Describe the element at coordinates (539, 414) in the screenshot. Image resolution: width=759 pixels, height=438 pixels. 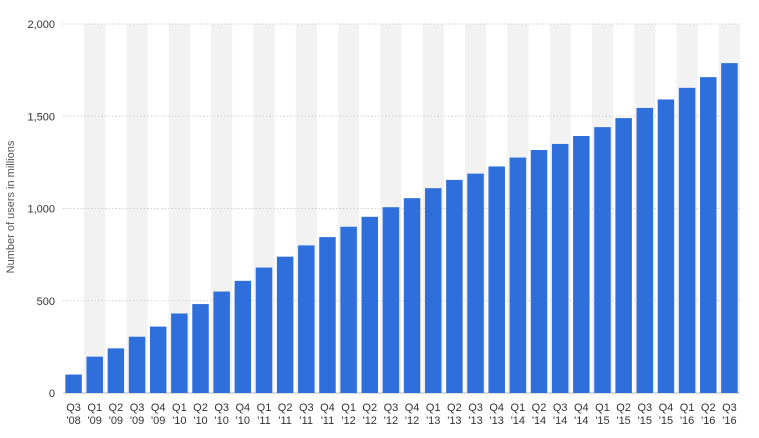
I see `x-tick-label: Q2'14` at that location.